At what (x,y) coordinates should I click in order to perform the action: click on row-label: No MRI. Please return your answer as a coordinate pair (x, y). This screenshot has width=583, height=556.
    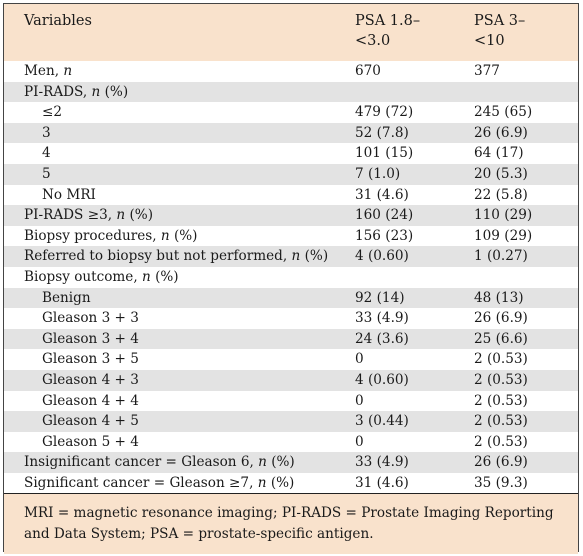
    Looking at the image, I should click on (69, 194).